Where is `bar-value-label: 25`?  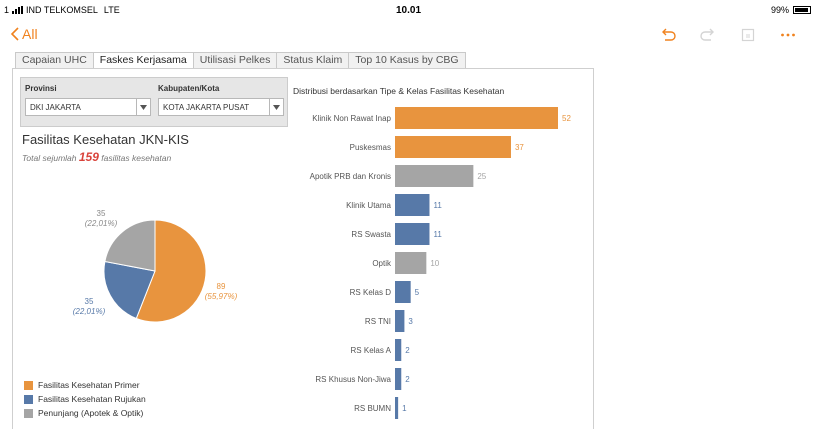 bar-value-label: 25 is located at coordinates (481, 176).